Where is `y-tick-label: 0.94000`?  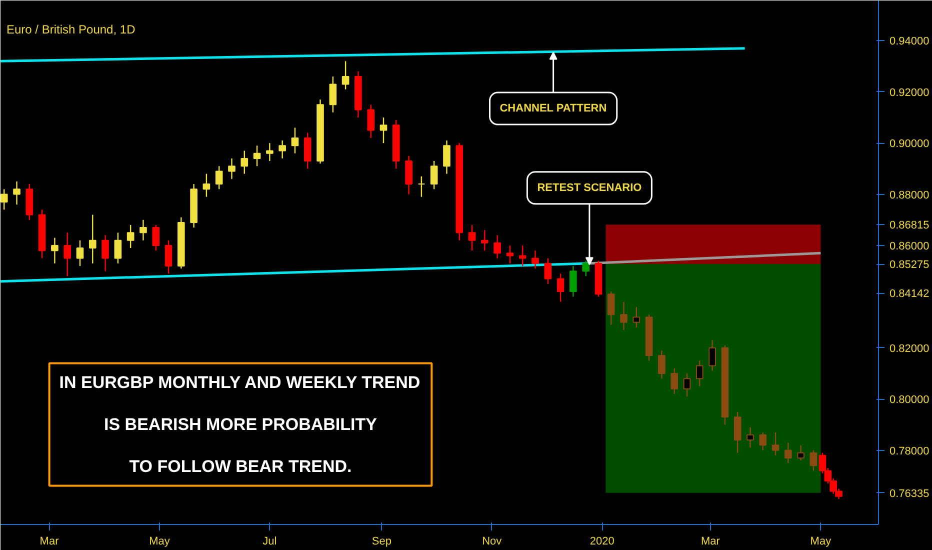
y-tick-label: 0.94000 is located at coordinates (910, 42).